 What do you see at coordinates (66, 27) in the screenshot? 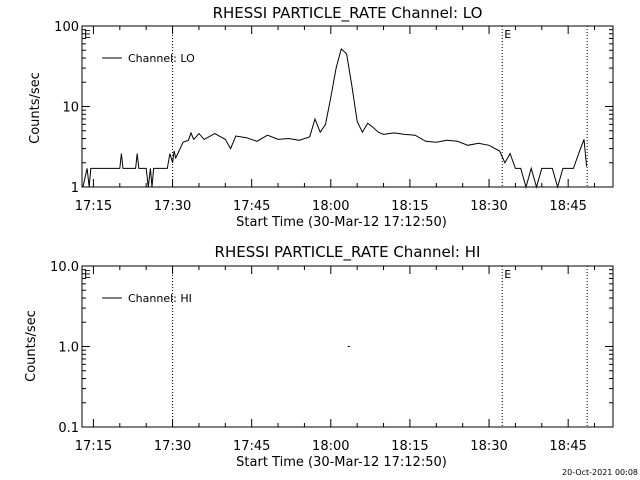
I see `y-tick-label: 100` at bounding box center [66, 27].